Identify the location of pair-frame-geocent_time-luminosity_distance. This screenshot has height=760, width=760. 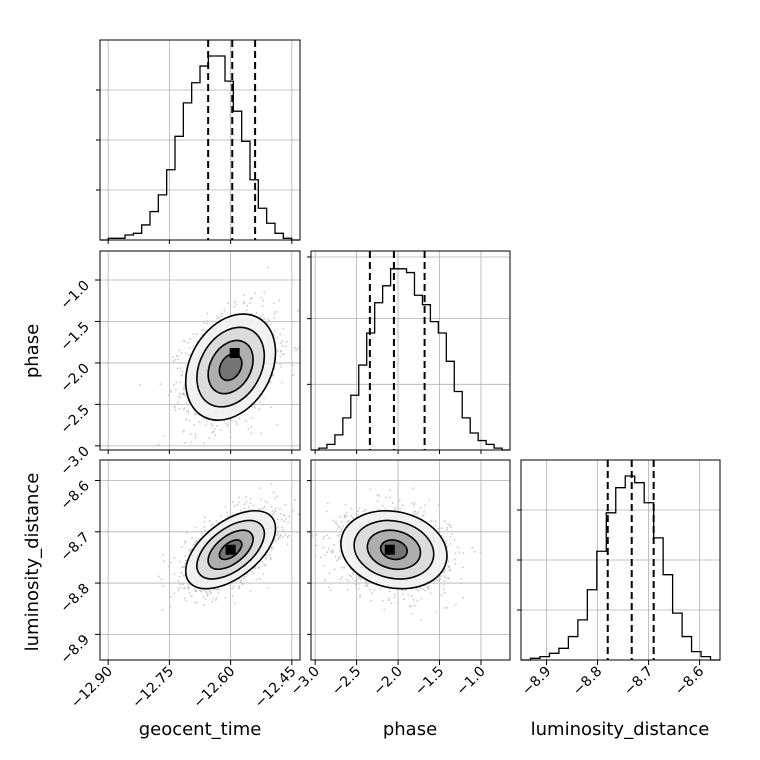
(200, 560).